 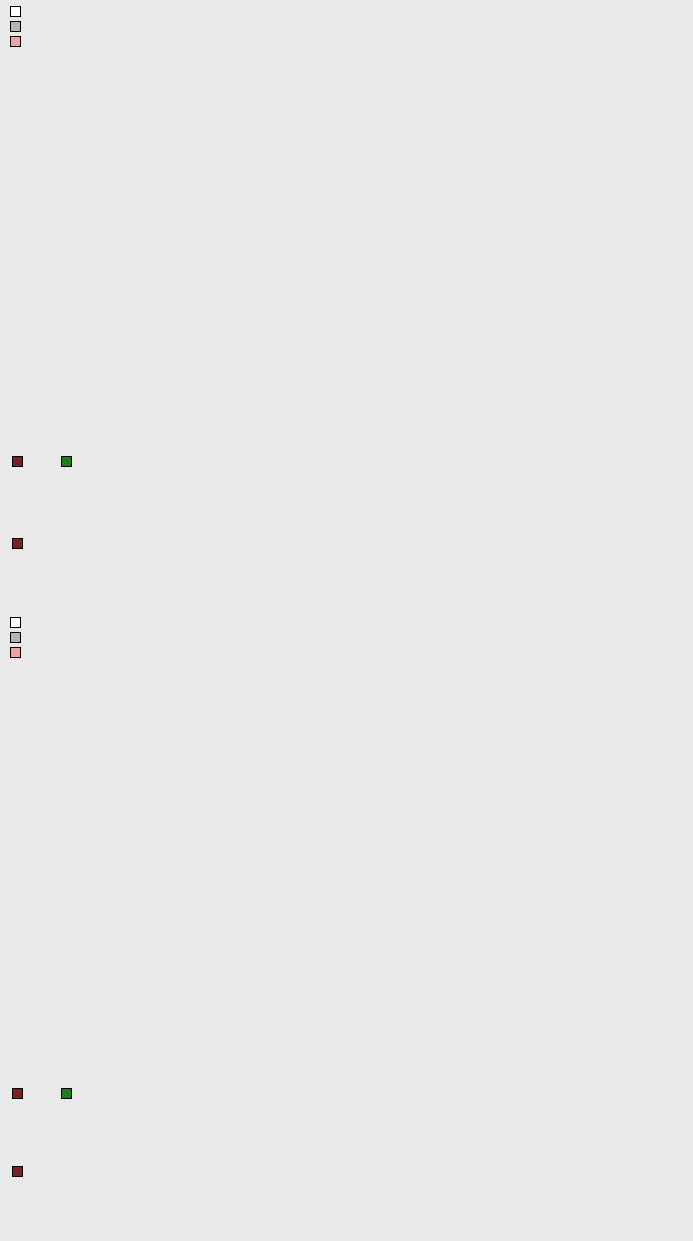 I want to click on rsi-panel-1-legend, so click(x=21, y=543).